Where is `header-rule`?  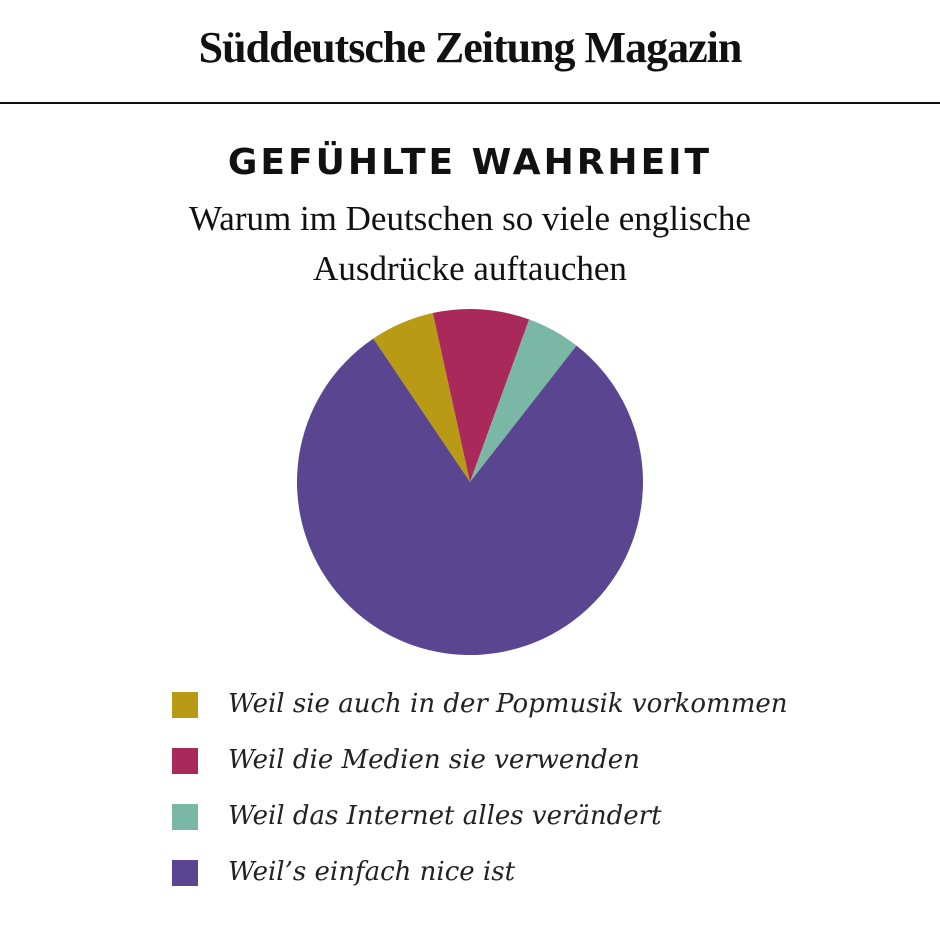 header-rule is located at coordinates (470, 103).